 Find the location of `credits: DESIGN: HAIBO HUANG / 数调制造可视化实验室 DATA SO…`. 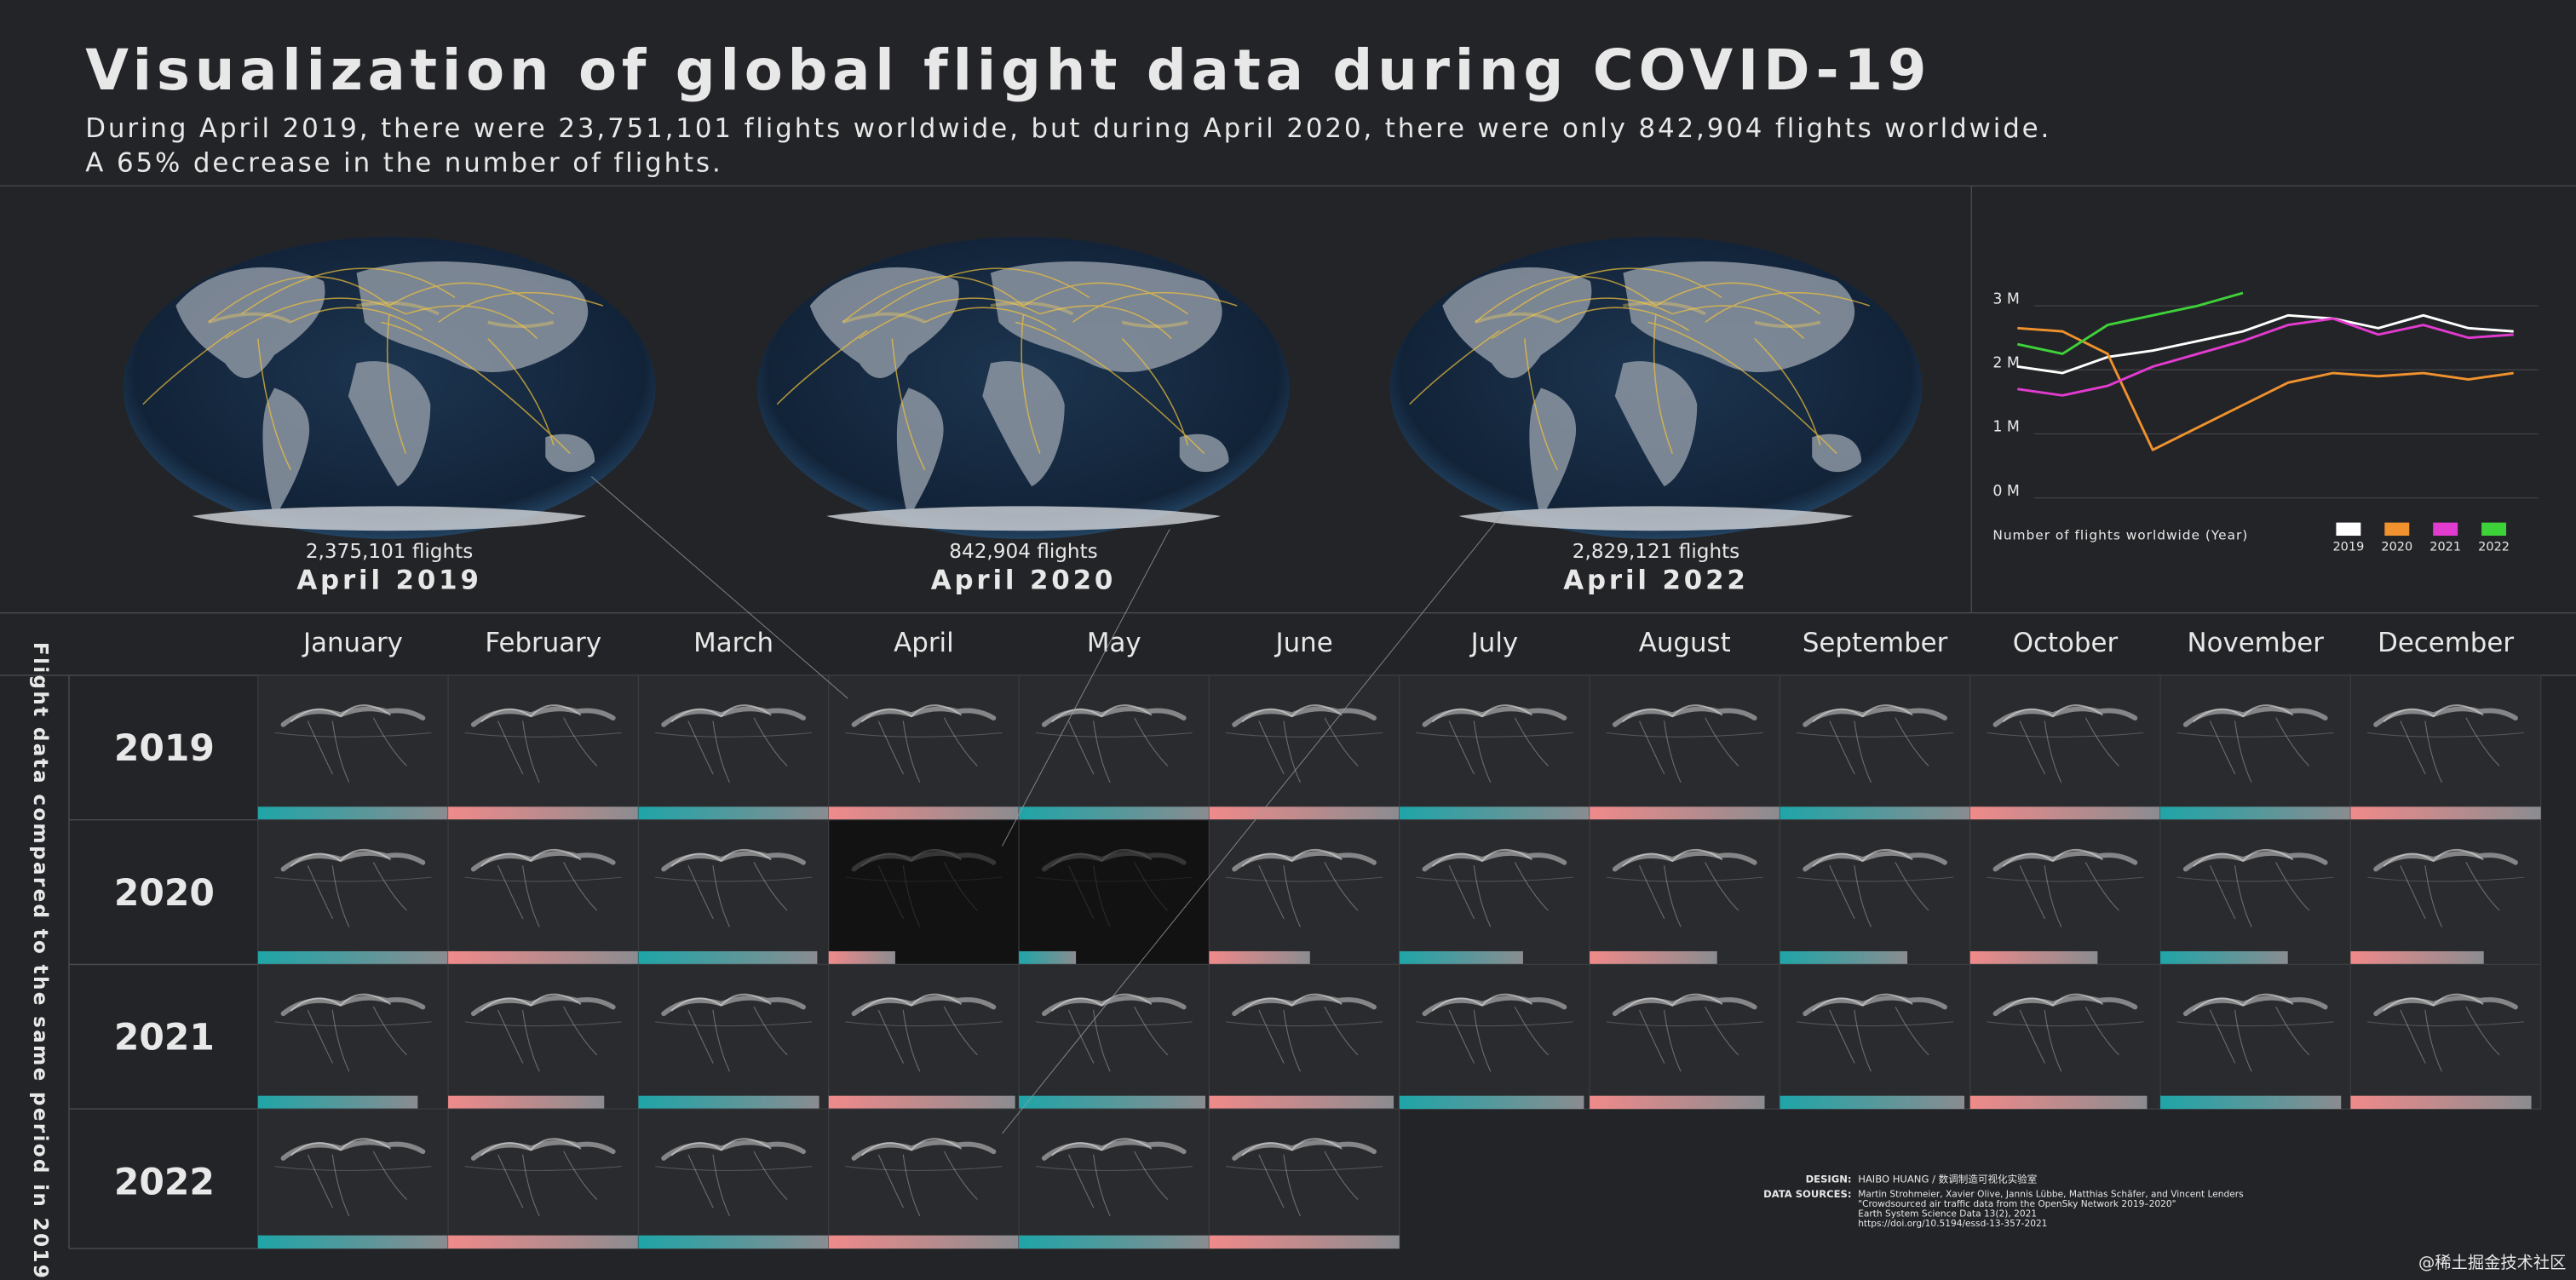

credits: DESIGN: HAIBO HUANG / 数调制造可视化实验室 DATA SO… is located at coordinates (2165, 1223).